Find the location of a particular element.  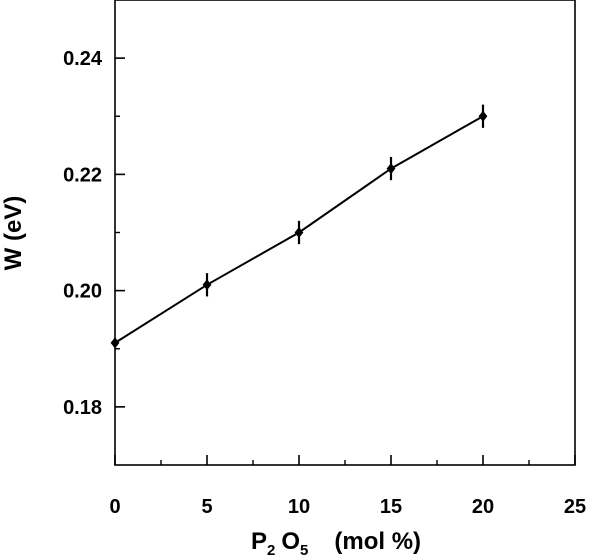

x-axis-title-mid: O is located at coordinates (290, 541).